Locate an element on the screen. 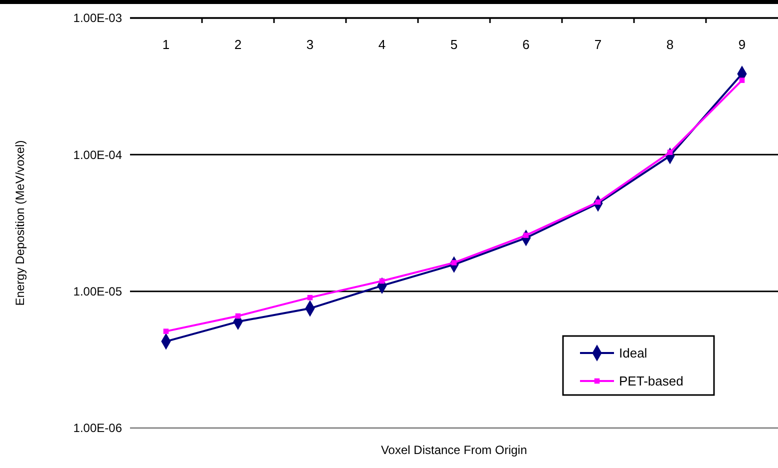 Image resolution: width=778 pixels, height=468 pixels. x-tick-label: 8 is located at coordinates (670, 44).